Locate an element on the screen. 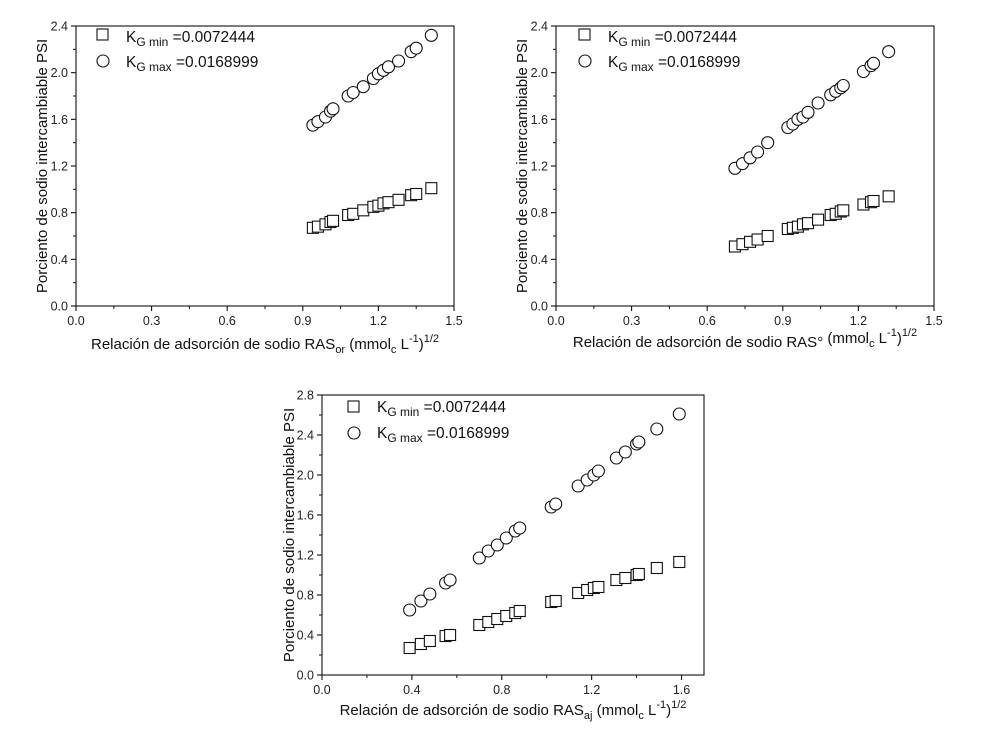 Image resolution: width=997 pixels, height=729 pixels. y-tick-label: 2.8 is located at coordinates (305, 396).